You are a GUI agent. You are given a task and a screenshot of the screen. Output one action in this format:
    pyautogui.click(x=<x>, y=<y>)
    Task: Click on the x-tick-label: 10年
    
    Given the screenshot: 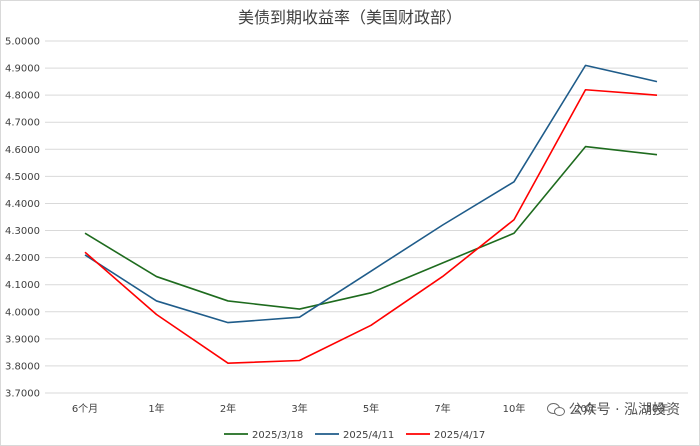 What is the action you would take?
    pyautogui.click(x=514, y=408)
    